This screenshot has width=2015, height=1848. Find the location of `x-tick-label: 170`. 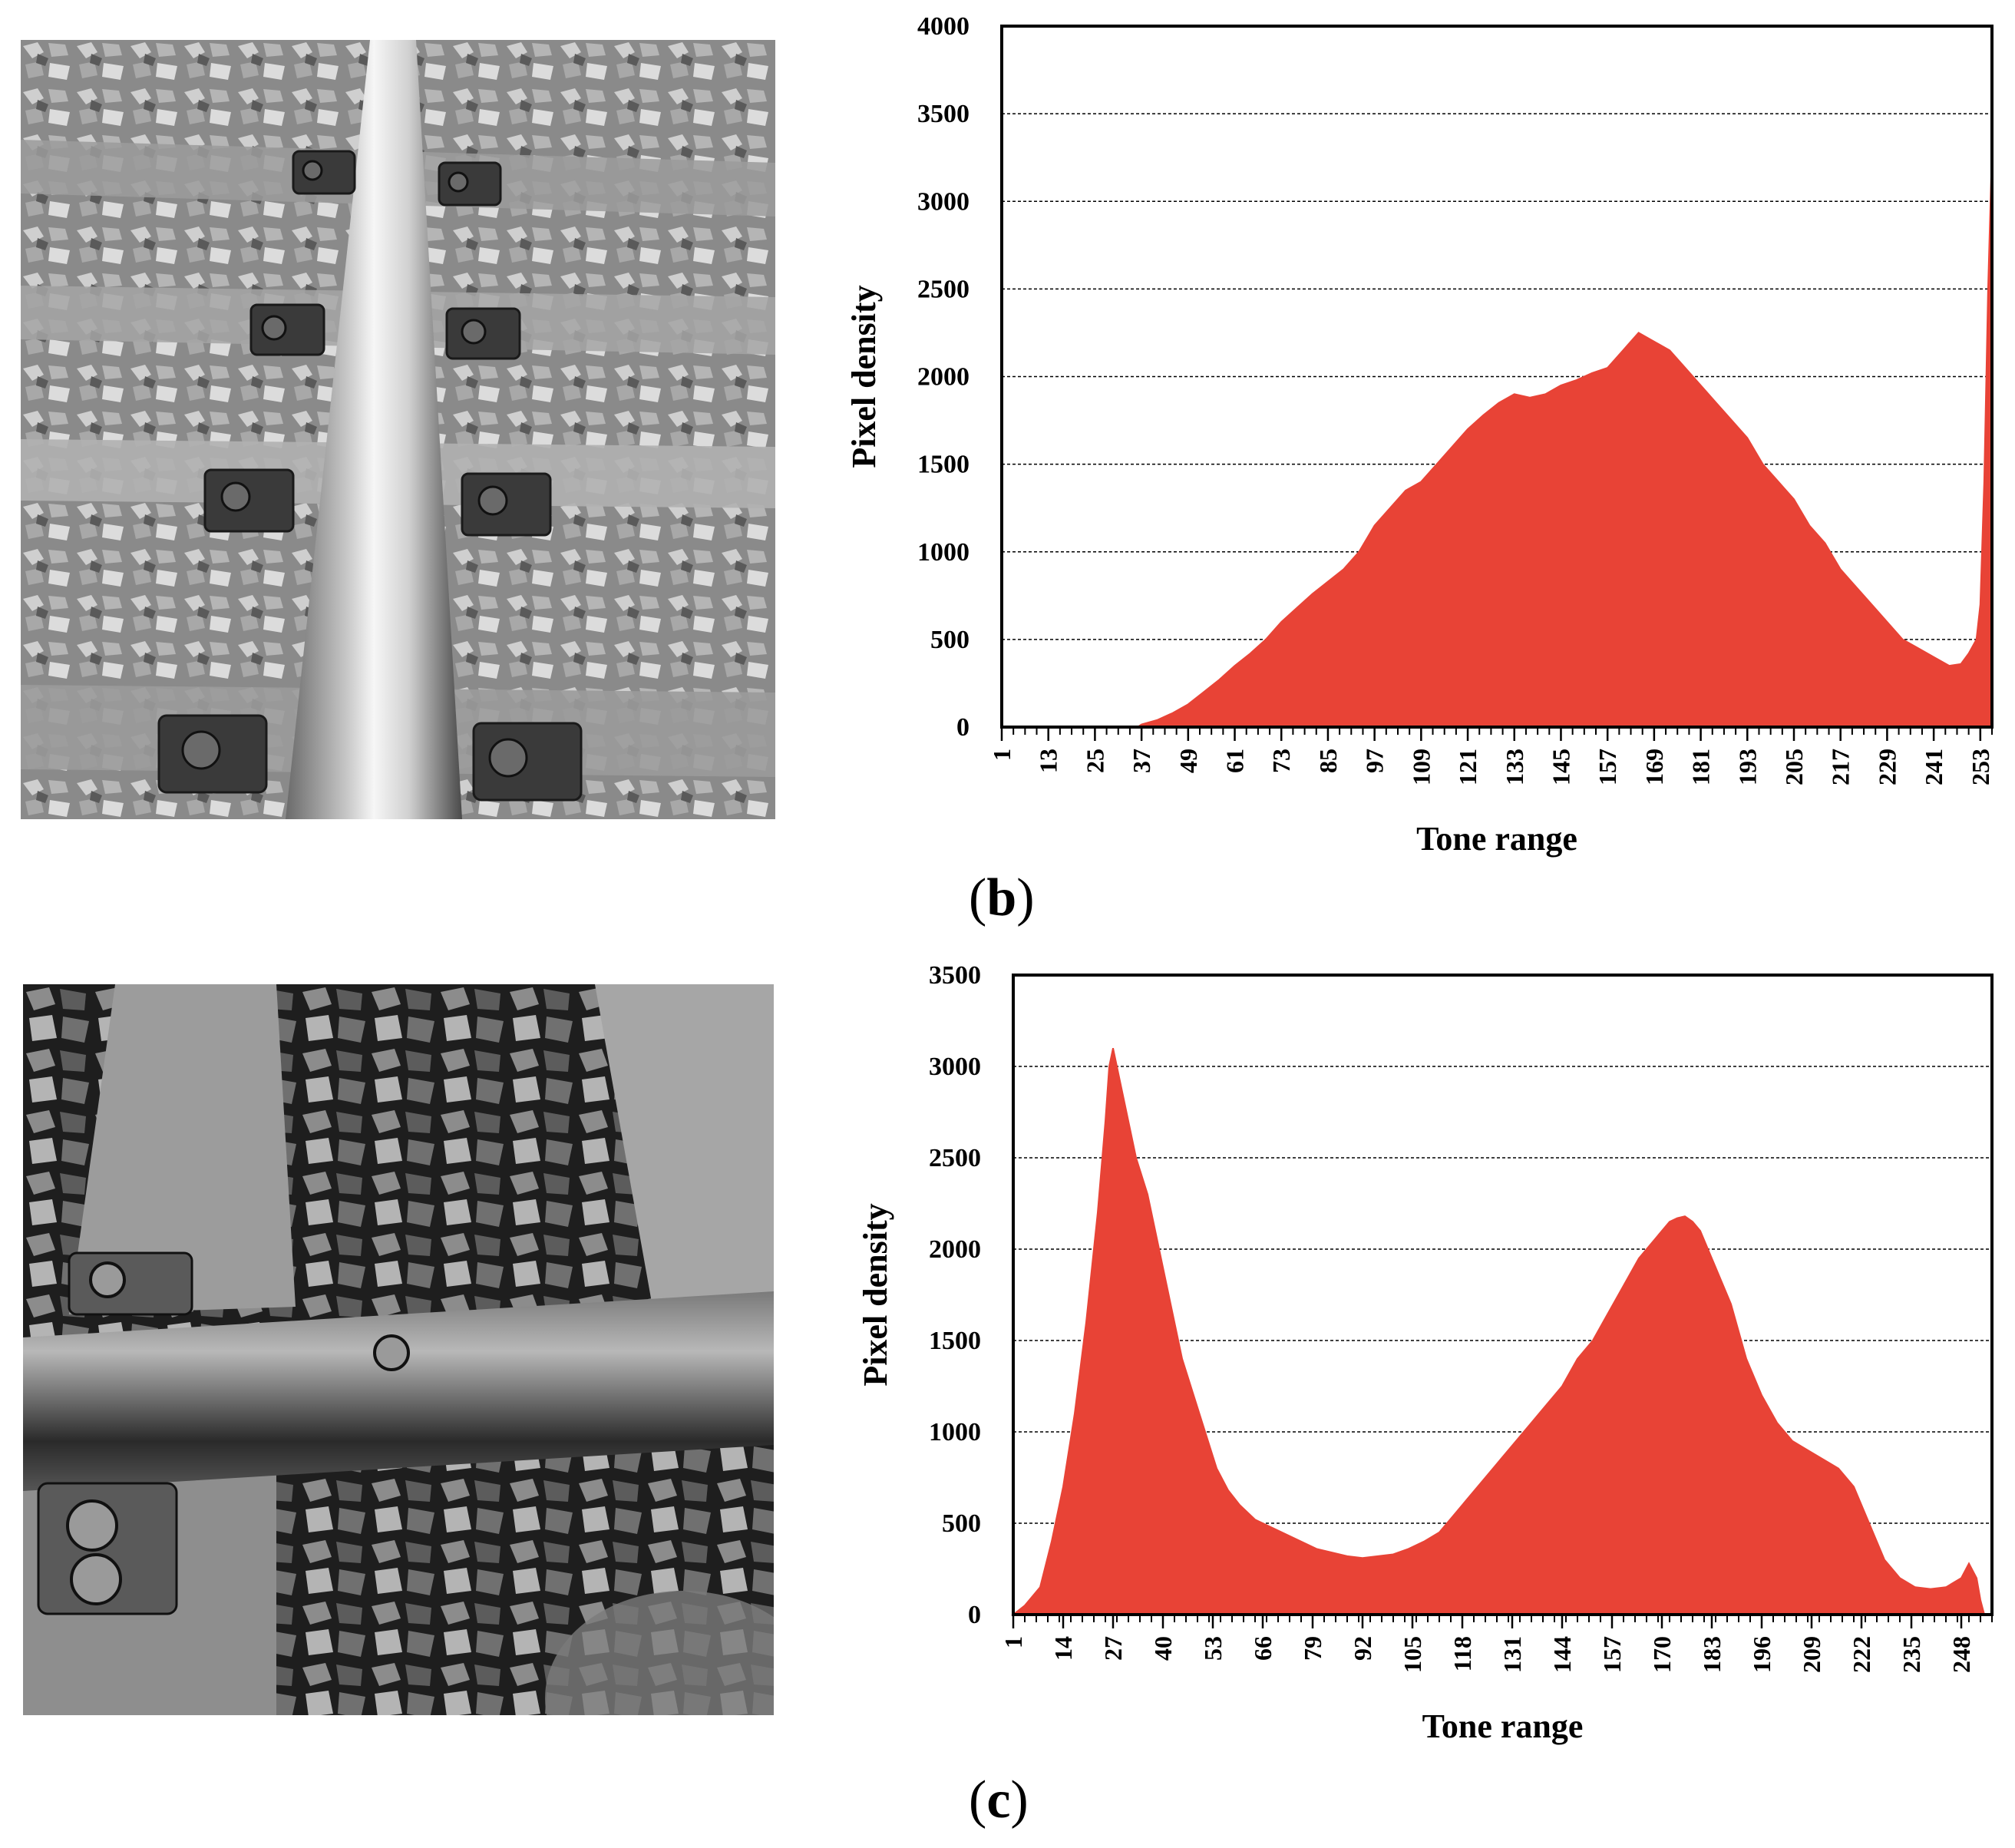

x-tick-label: 170 is located at coordinates (1662, 1655).